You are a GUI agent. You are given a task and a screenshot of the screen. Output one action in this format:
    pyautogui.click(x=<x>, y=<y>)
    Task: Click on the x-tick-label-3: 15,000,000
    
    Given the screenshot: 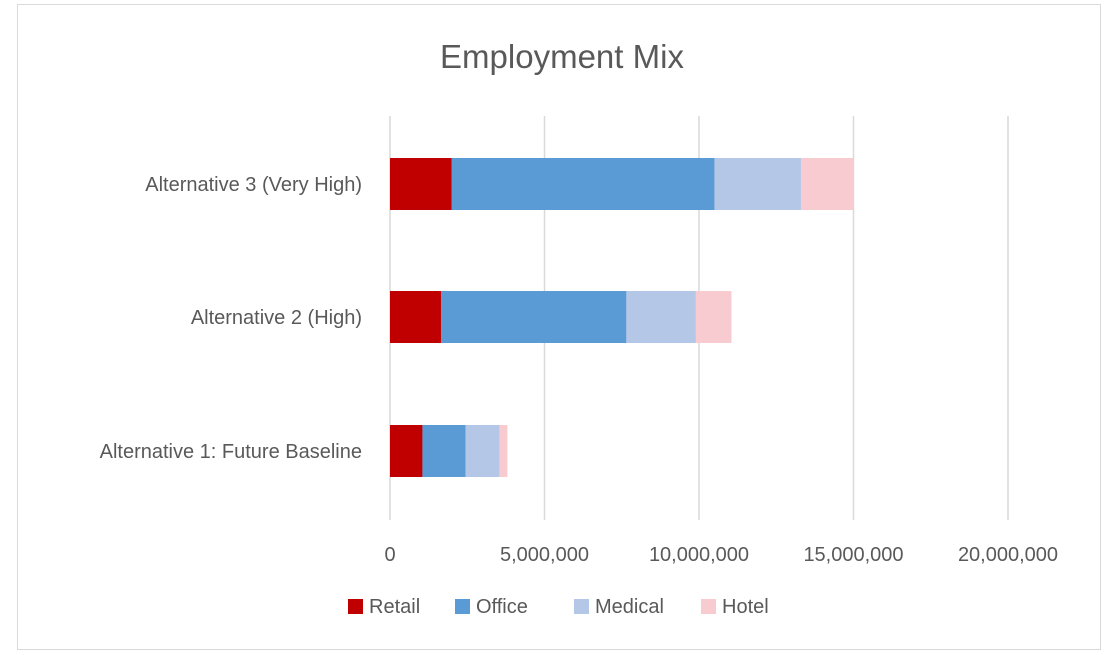 What is the action you would take?
    pyautogui.click(x=853, y=555)
    